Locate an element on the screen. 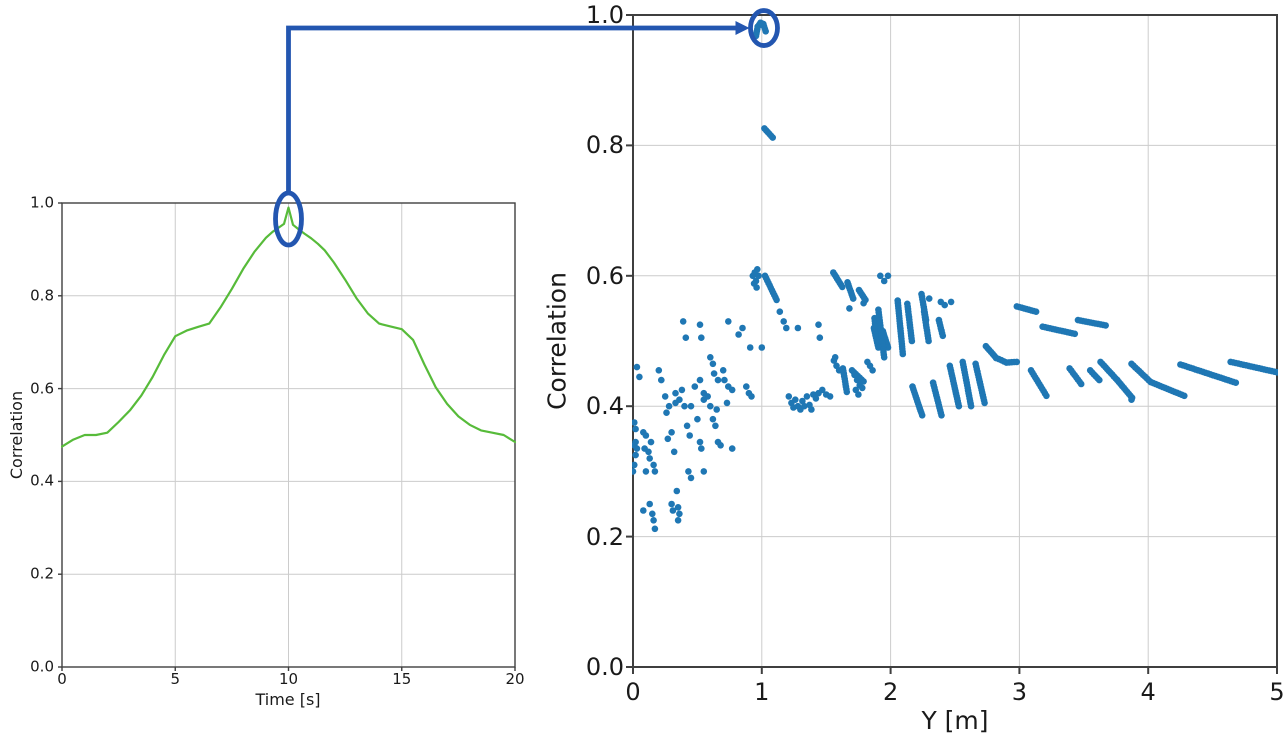  connector-line is located at coordinates (512, 109).